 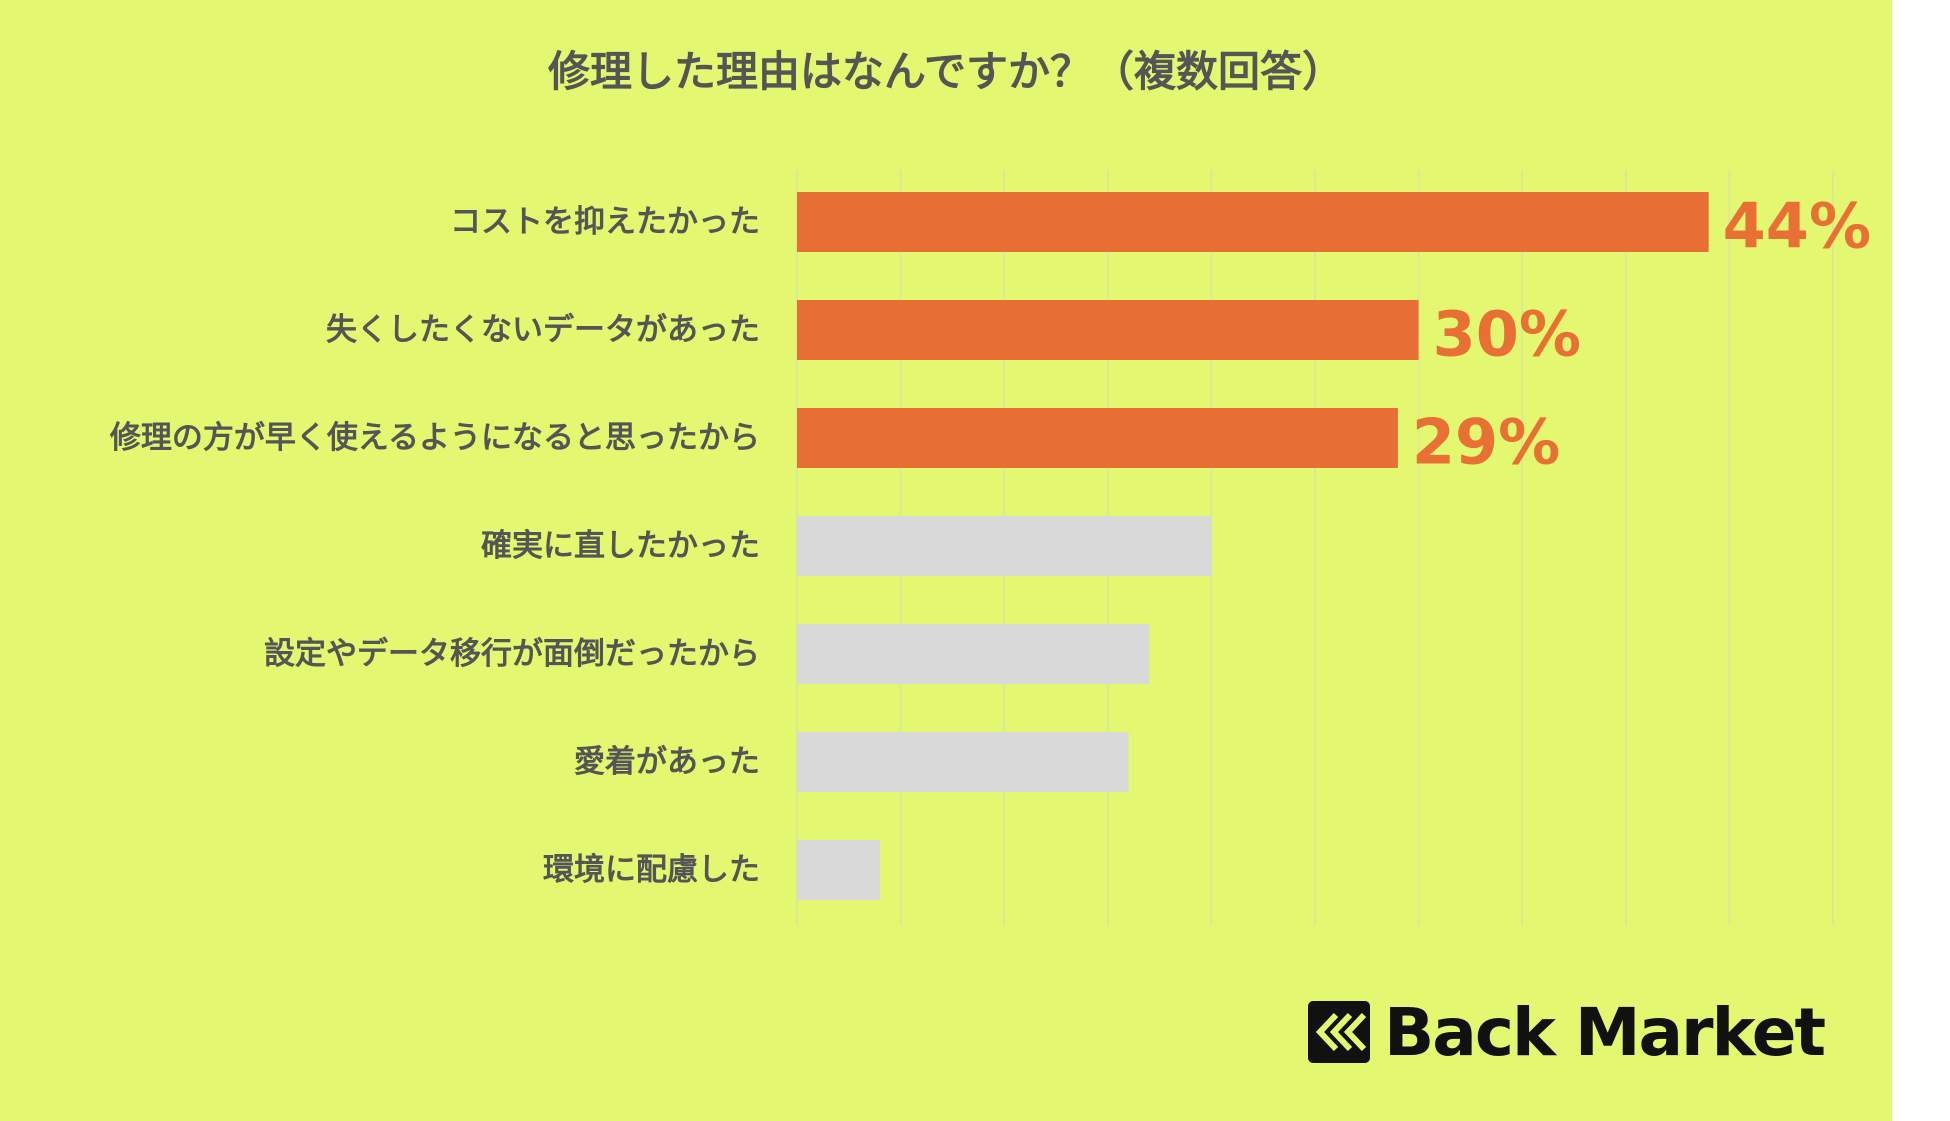 I want to click on back-market-logo: Back Market, so click(x=1567, y=1032).